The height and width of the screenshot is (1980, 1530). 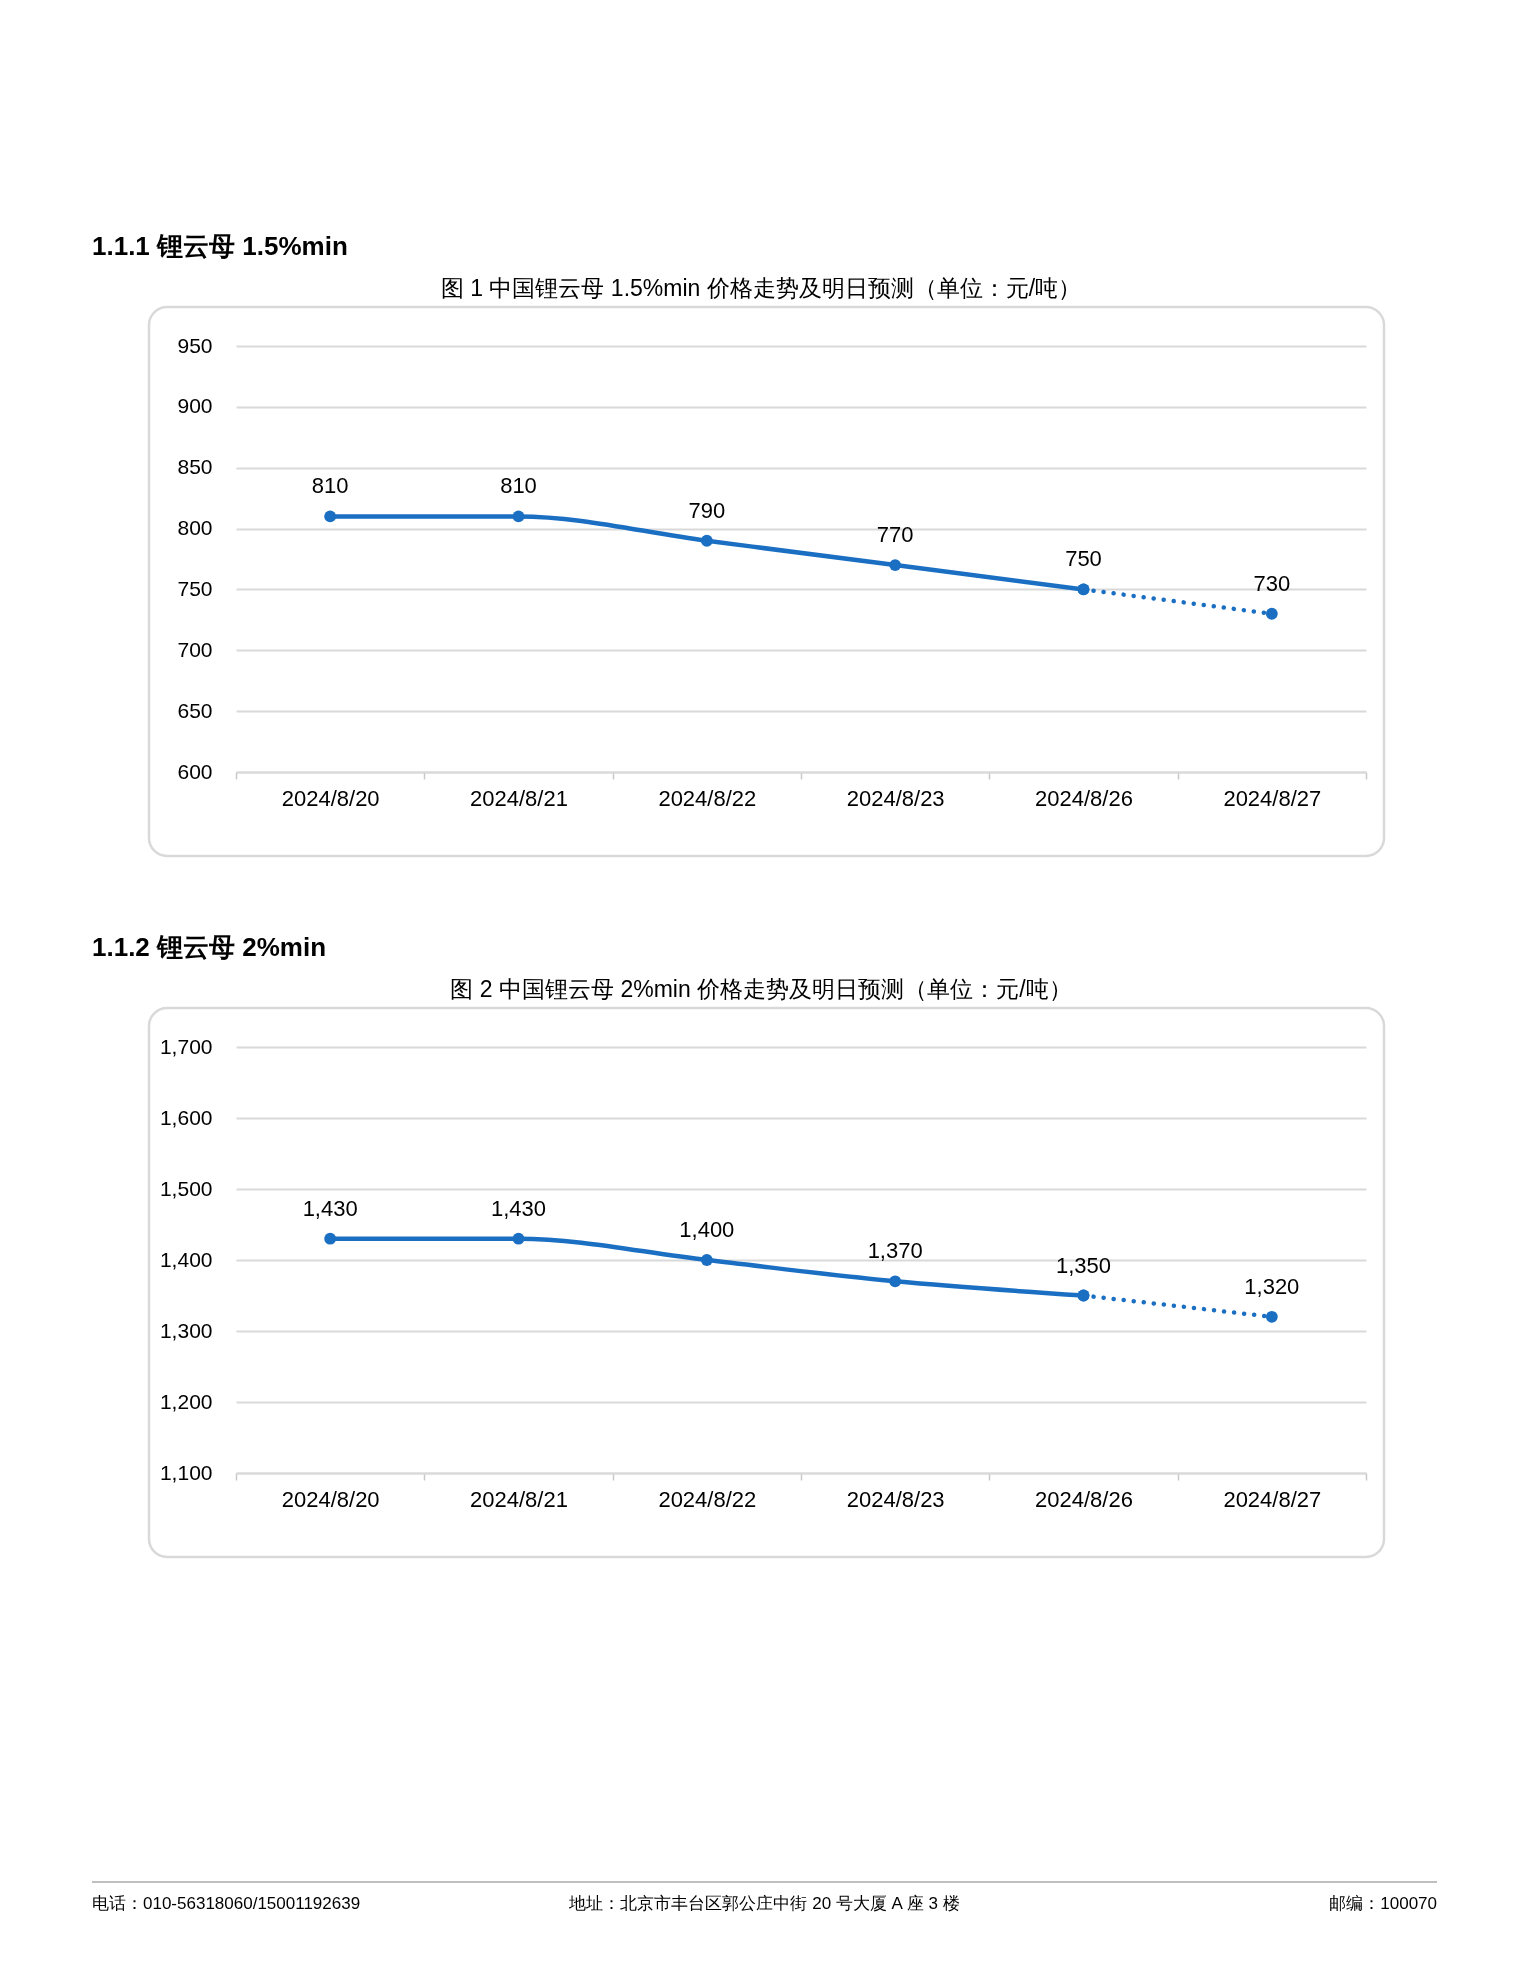 What do you see at coordinates (226, 1903) in the screenshot?
I see `text: 电话：010-56318060/15001192639` at bounding box center [226, 1903].